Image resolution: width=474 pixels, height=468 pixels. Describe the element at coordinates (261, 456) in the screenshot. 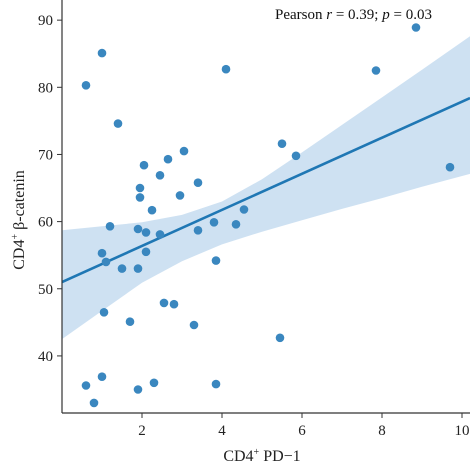

I see `x-axis-title: CD4+ PD−1` at that location.